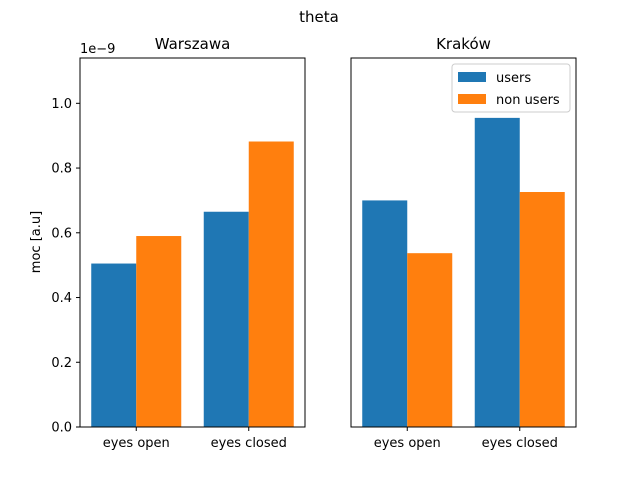  What do you see at coordinates (472, 99) in the screenshot?
I see `legend-swatch-non-users` at bounding box center [472, 99].